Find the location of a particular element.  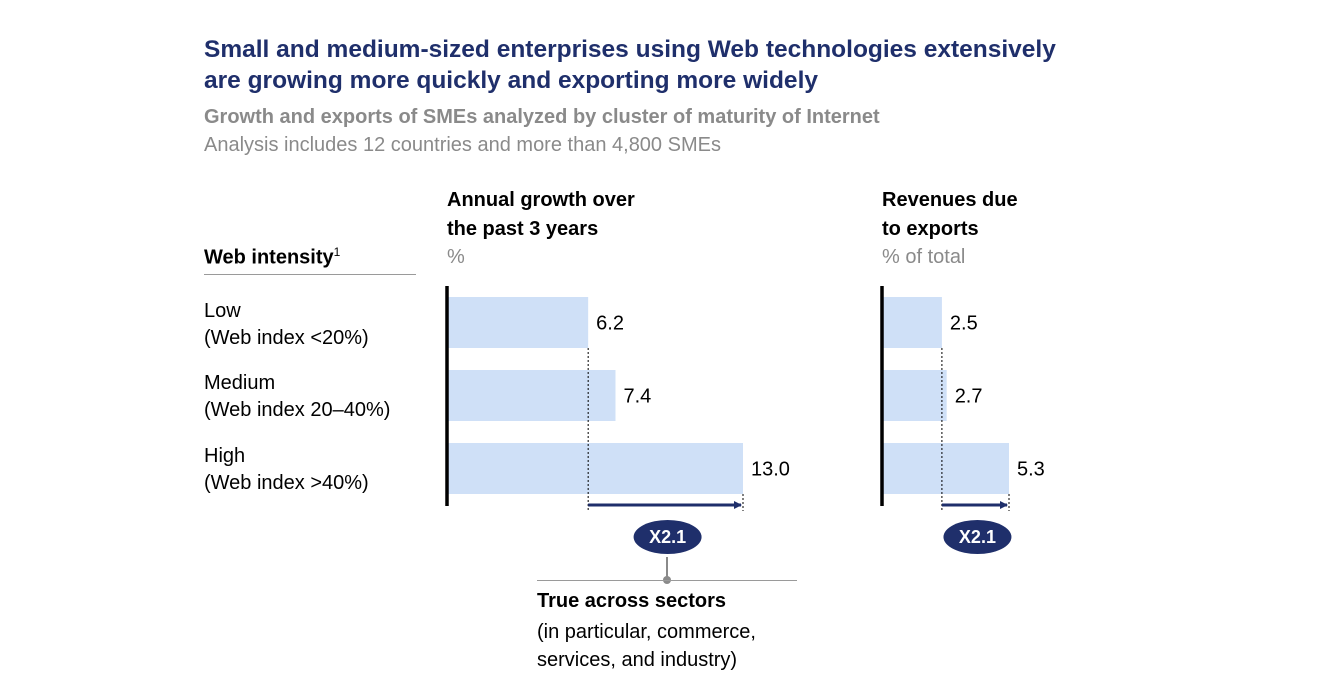

growth-chart-title: Annual growth over the past 3 years is located at coordinates (541, 215).